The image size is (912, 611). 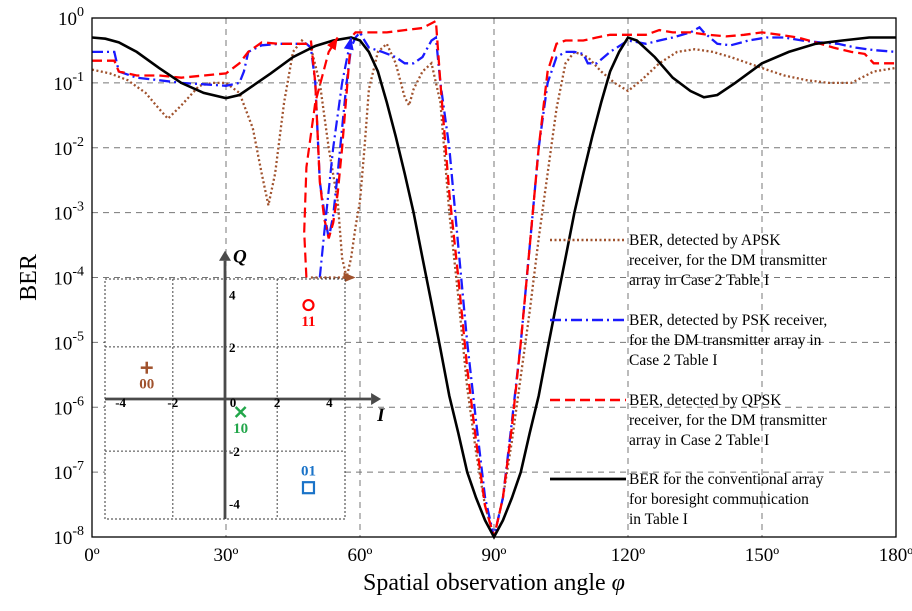 What do you see at coordinates (92, 555) in the screenshot?
I see `x-tick-label: 0º` at bounding box center [92, 555].